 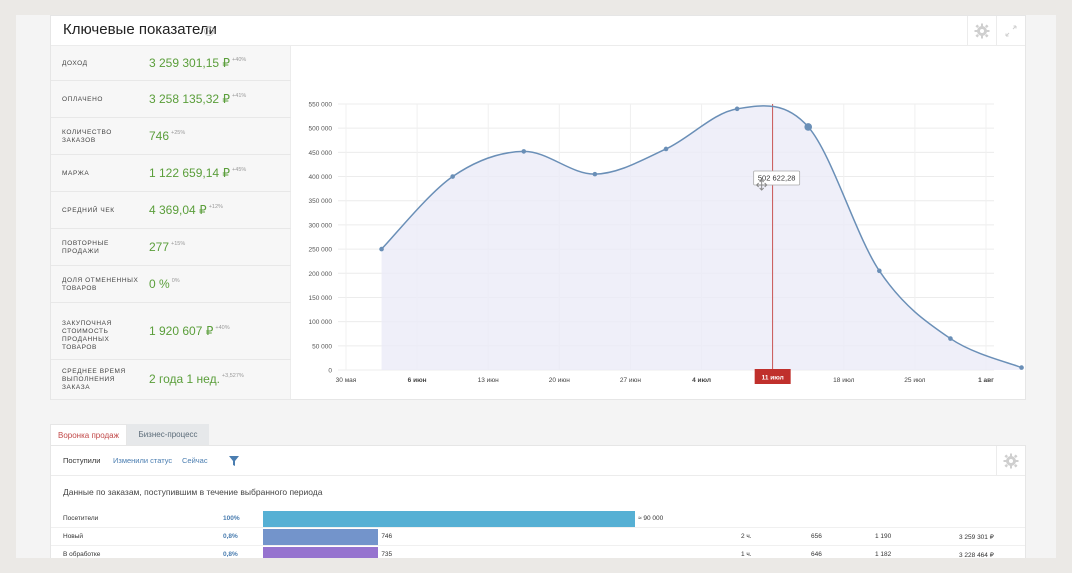 I want to click on funnel-row: Новый 0,8% 746 2 ч. 656 1 190 3 259 301 ₽, so click(x=538, y=537).